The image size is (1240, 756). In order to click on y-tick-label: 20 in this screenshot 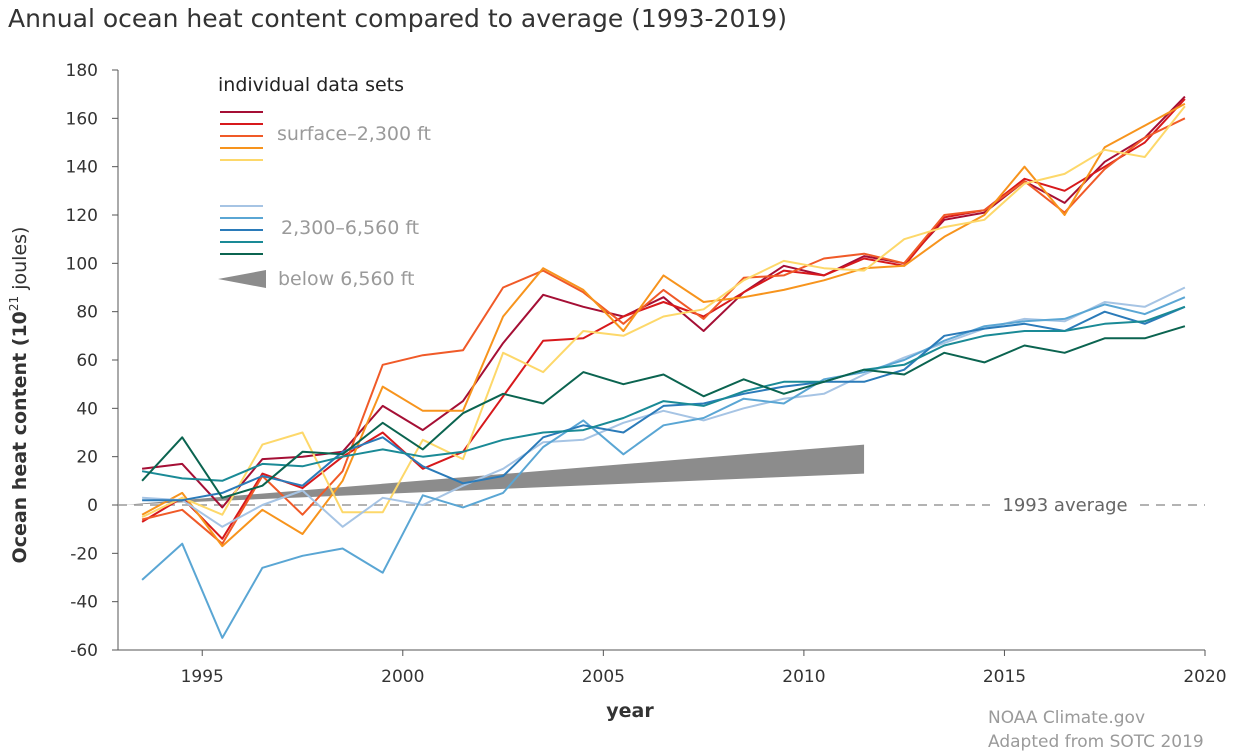, I will do `click(87, 458)`.